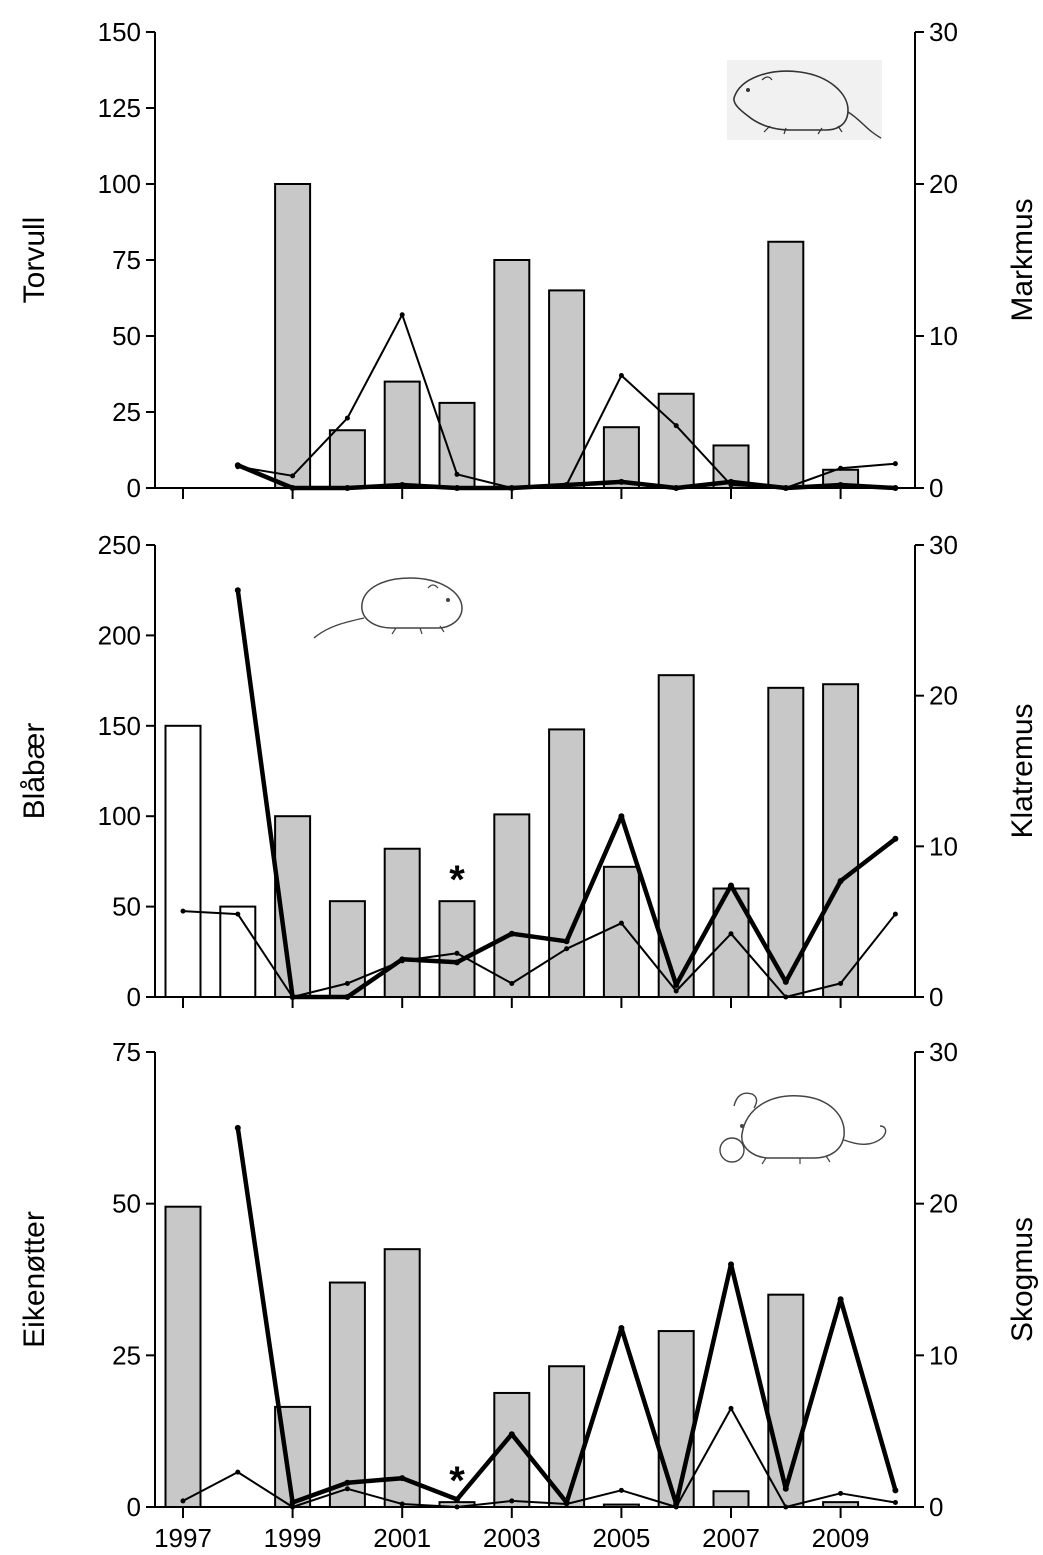 The width and height of the screenshot is (1043, 1555). I want to click on wood-mouse-illustration, so click(803, 1128).